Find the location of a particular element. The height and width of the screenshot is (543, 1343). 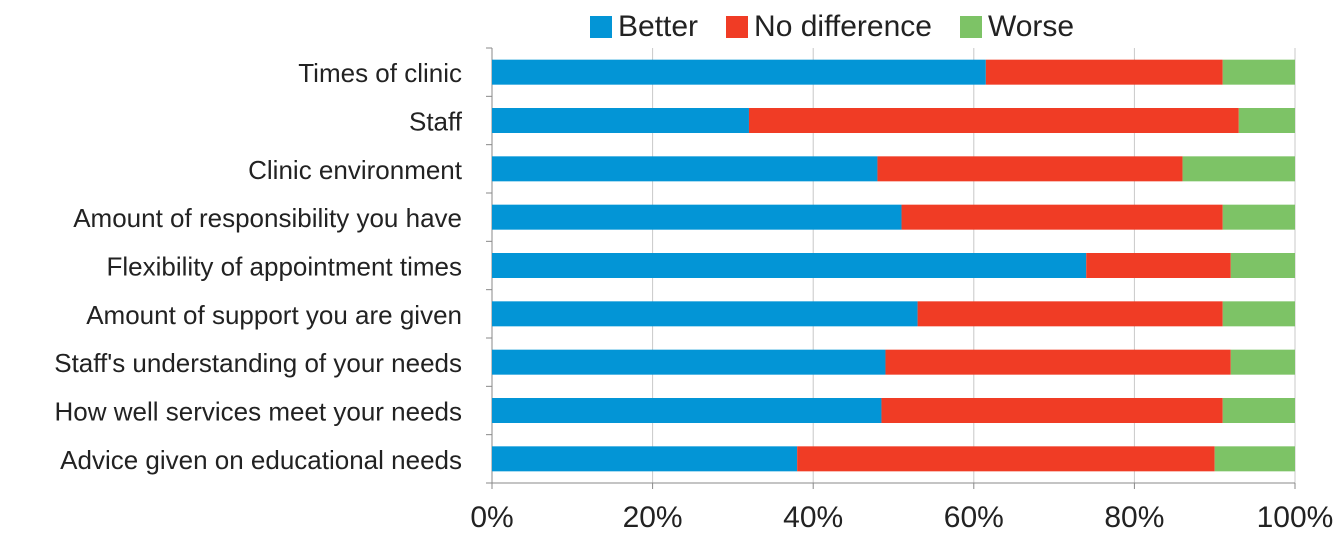

legend-swatch-better is located at coordinates (601, 27).